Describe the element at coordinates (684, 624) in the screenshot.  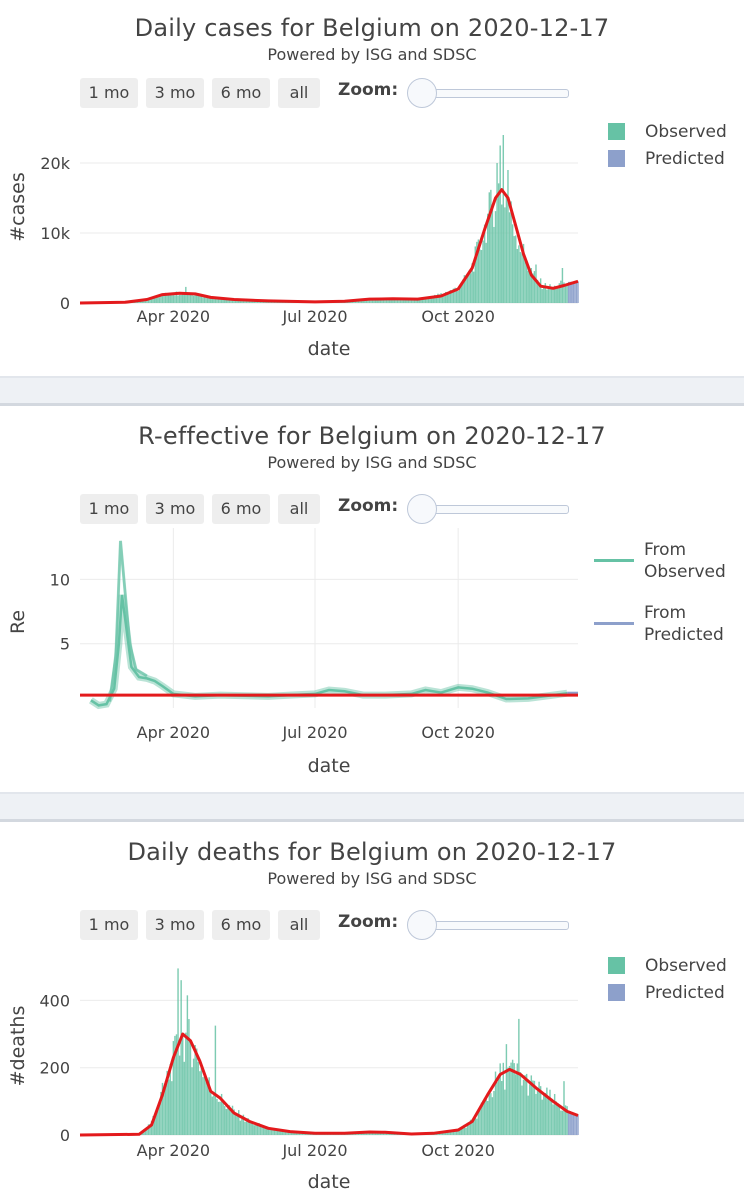
I see `legend-label-from-predicted: From Predicted` at that location.